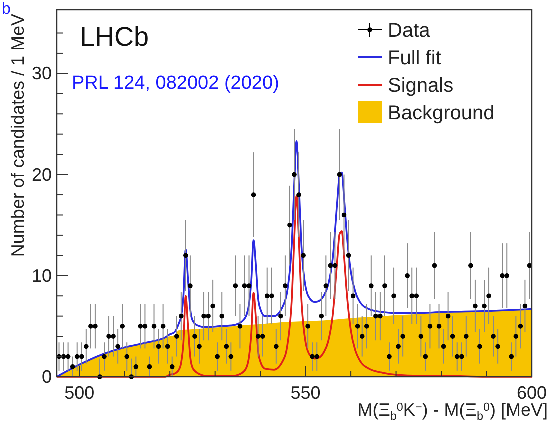 The width and height of the screenshot is (551, 425). What do you see at coordinates (42, 74) in the screenshot?
I see `y-tick-label: 30` at bounding box center [42, 74].